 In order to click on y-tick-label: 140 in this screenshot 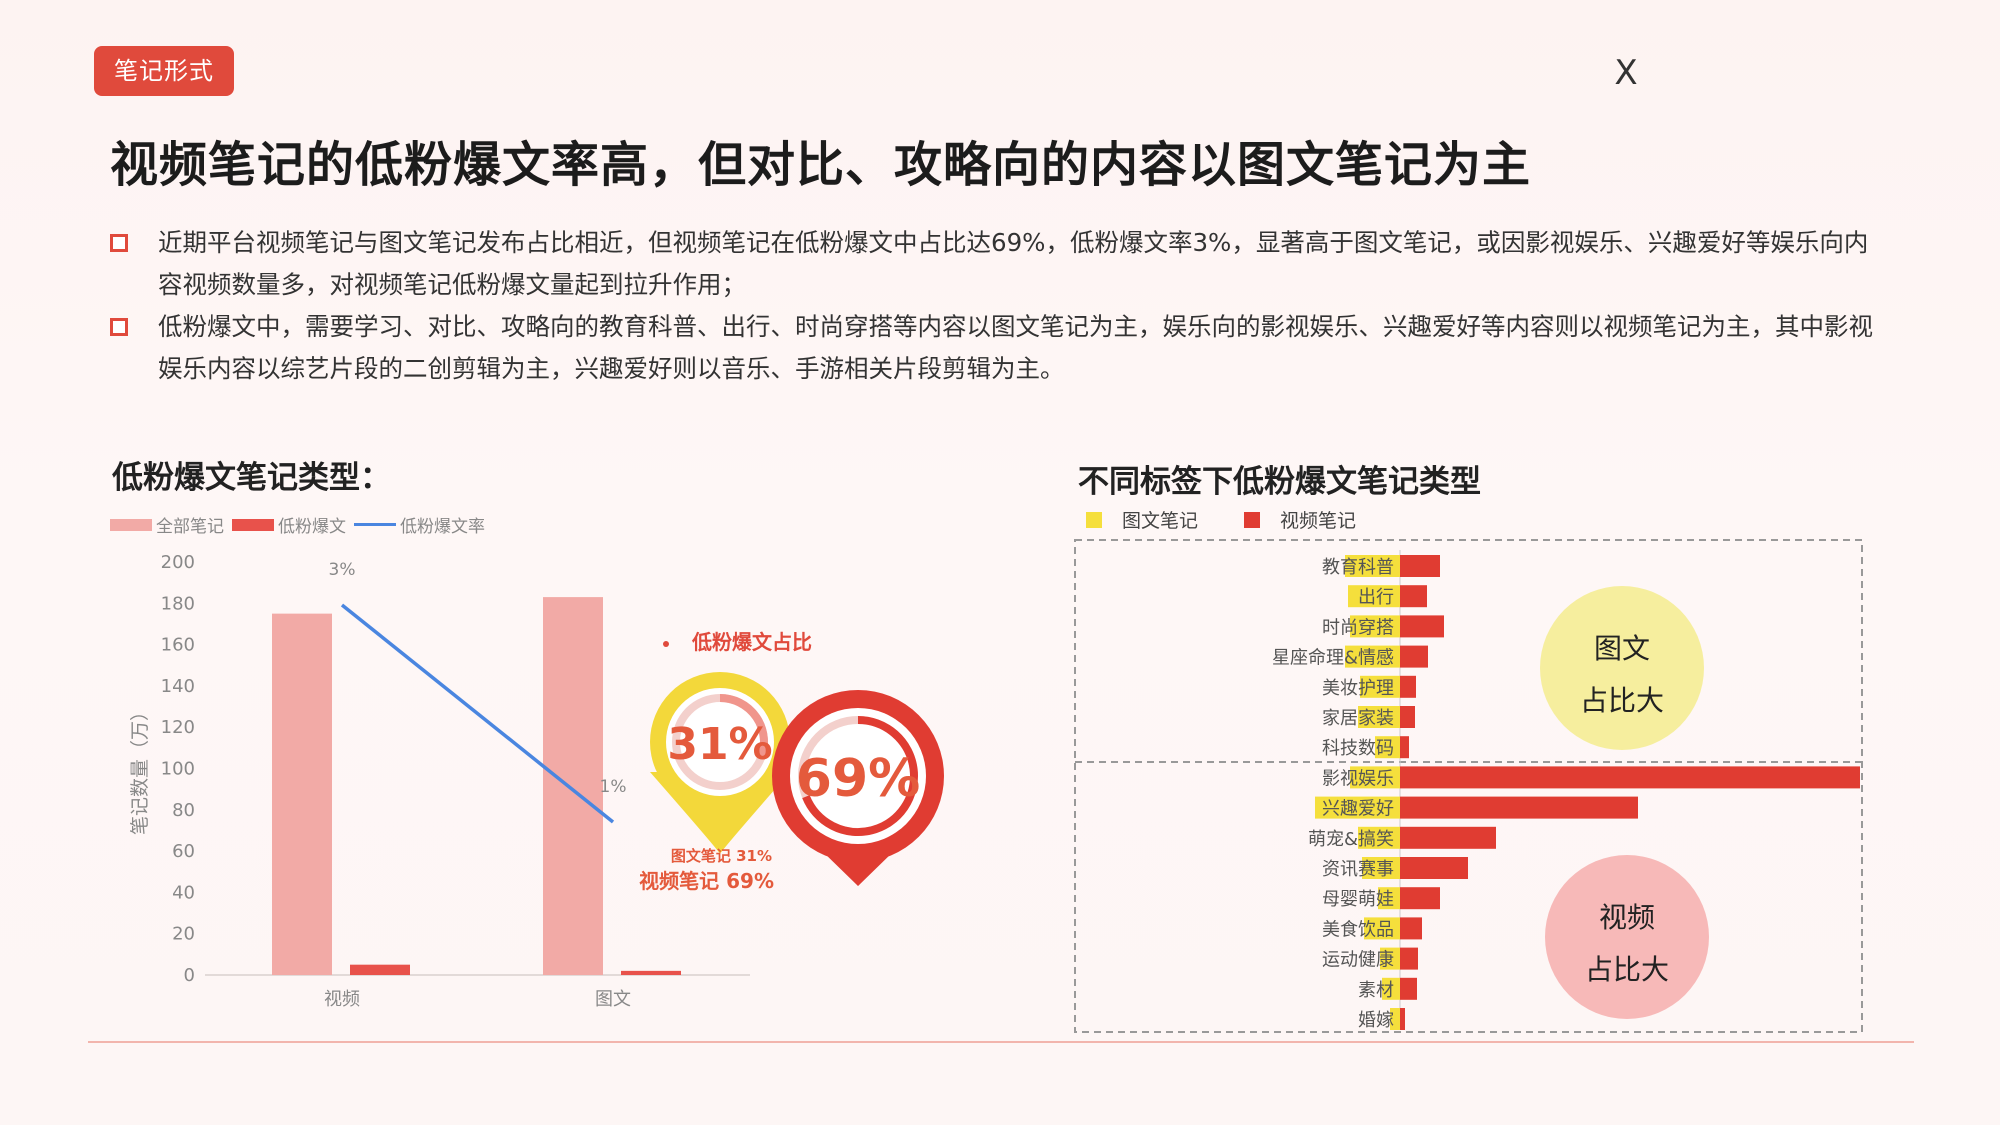, I will do `click(178, 686)`.